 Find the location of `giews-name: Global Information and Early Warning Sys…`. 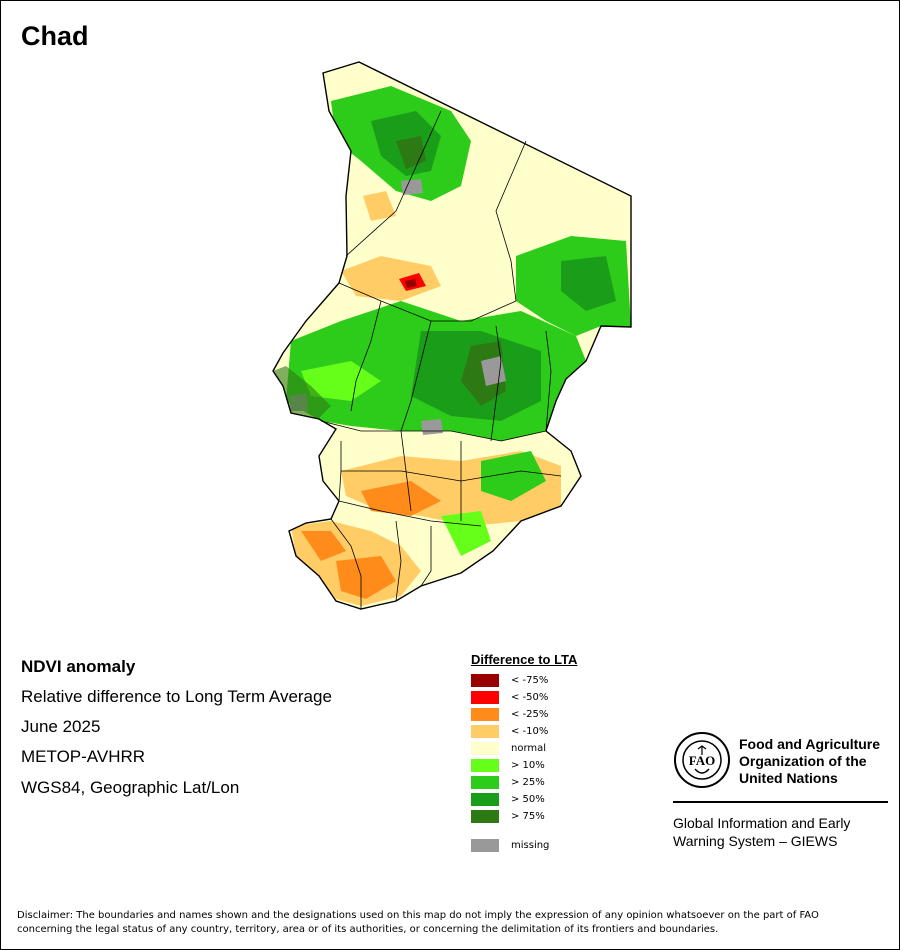

giews-name: Global Information and Early Warning Sys… is located at coordinates (783, 832).